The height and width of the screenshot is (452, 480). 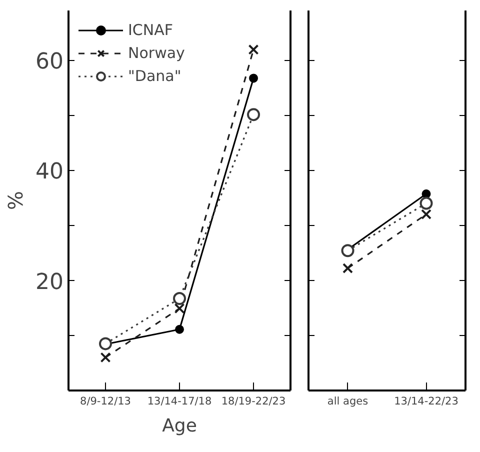 I want to click on x-tick-label: 8/9-12/13, so click(x=105, y=402).